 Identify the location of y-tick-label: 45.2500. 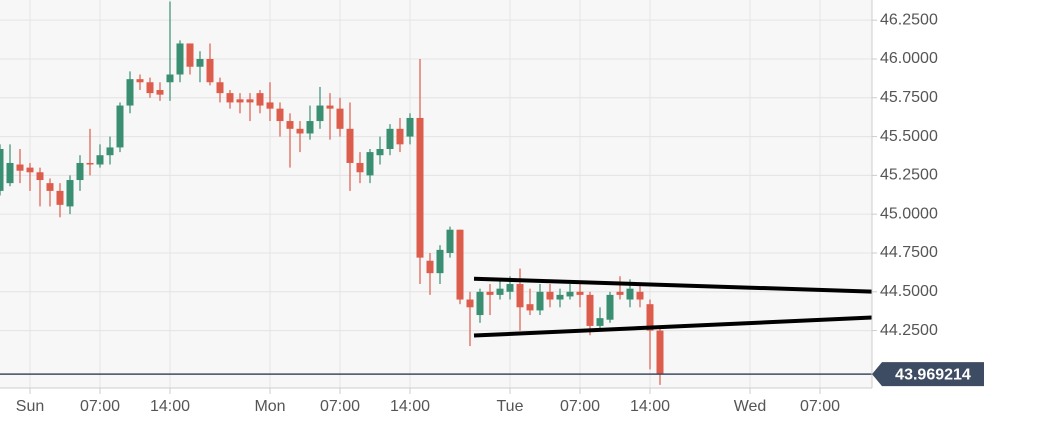
(909, 175).